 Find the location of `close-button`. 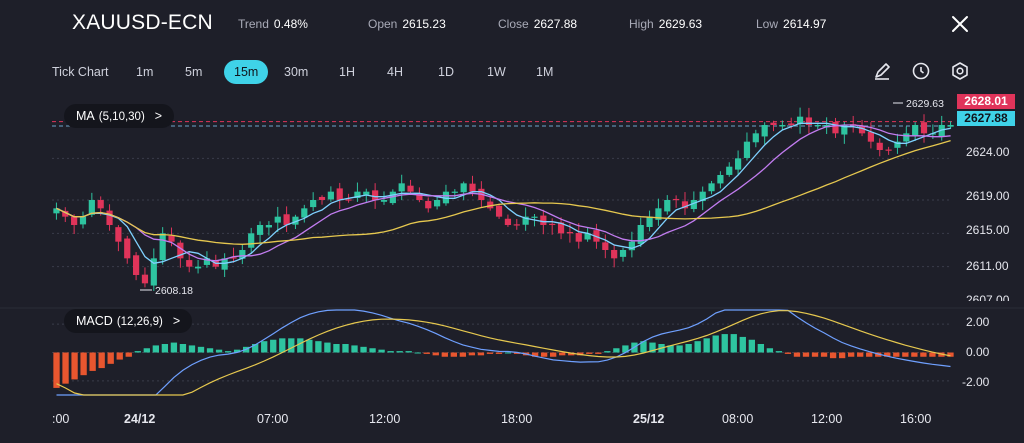

close-button is located at coordinates (960, 24).